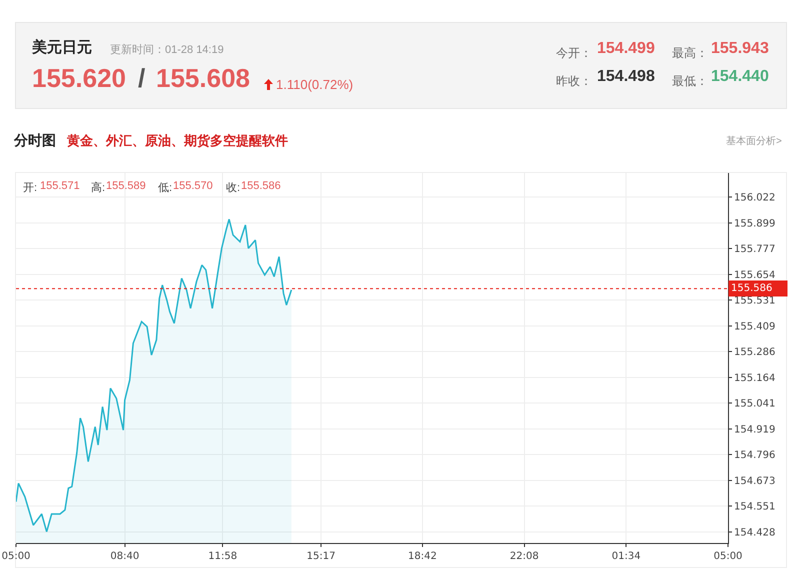 The height and width of the screenshot is (578, 800). What do you see at coordinates (755, 249) in the screenshot?
I see `y-tick-label: 155.777` at bounding box center [755, 249].